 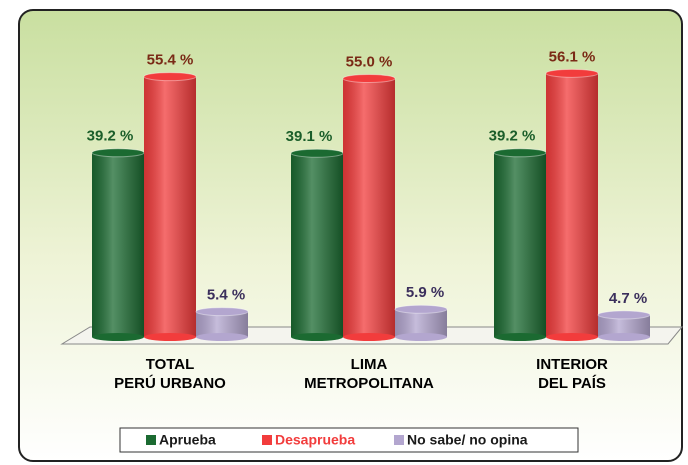 What do you see at coordinates (309, 136) in the screenshot?
I see `value-label: 39.1 %` at bounding box center [309, 136].